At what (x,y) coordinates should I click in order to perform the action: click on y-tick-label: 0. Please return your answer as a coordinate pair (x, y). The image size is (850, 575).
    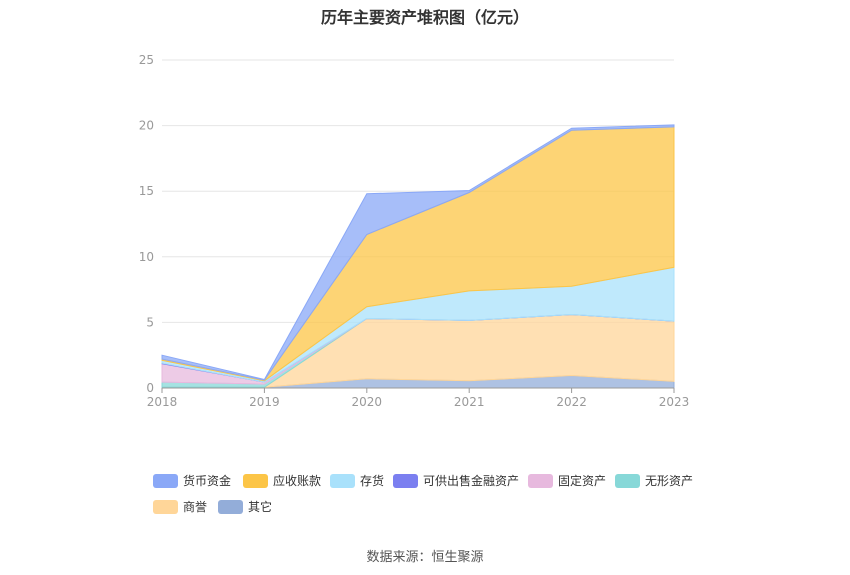
    Looking at the image, I should click on (150, 388).